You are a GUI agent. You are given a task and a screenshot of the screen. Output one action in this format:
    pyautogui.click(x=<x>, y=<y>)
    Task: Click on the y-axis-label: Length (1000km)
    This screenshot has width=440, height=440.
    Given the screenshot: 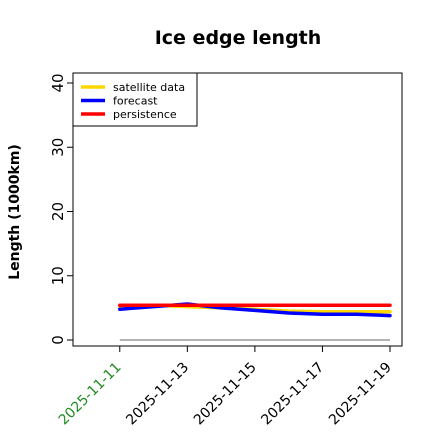 What is the action you would take?
    pyautogui.click(x=15, y=212)
    